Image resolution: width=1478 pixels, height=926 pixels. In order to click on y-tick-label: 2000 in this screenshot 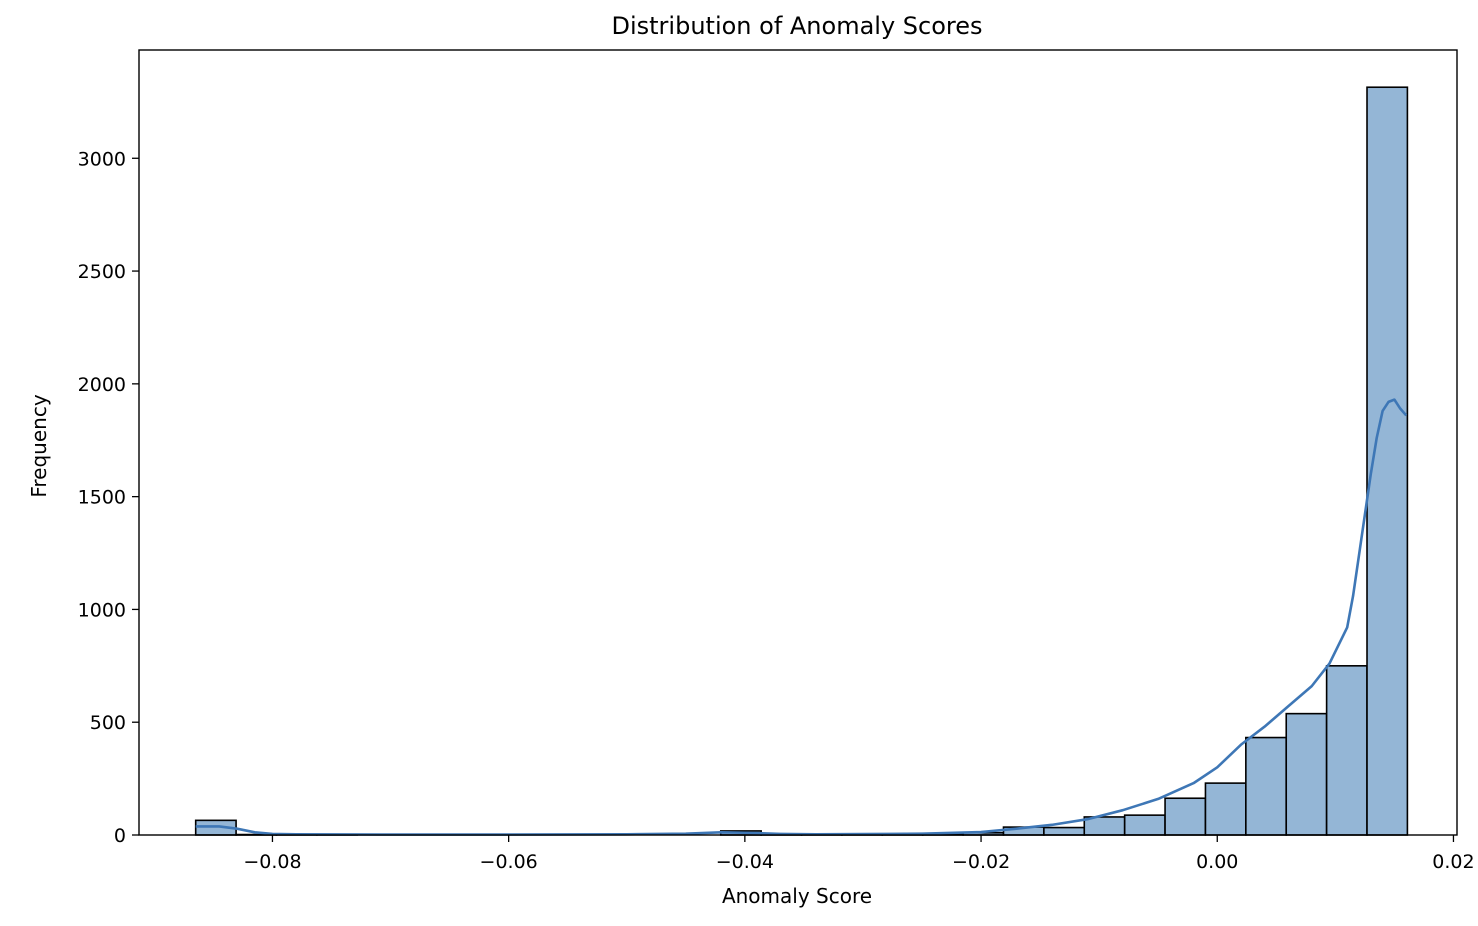, I will do `click(102, 385)`.